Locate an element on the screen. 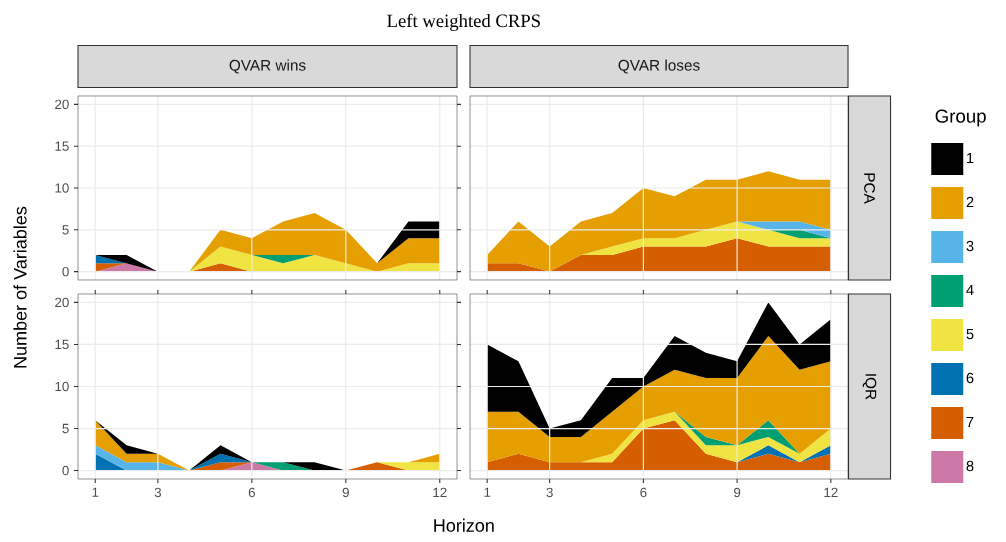 The image size is (1006, 542). text: Left weighted CRPS is located at coordinates (463, 22).